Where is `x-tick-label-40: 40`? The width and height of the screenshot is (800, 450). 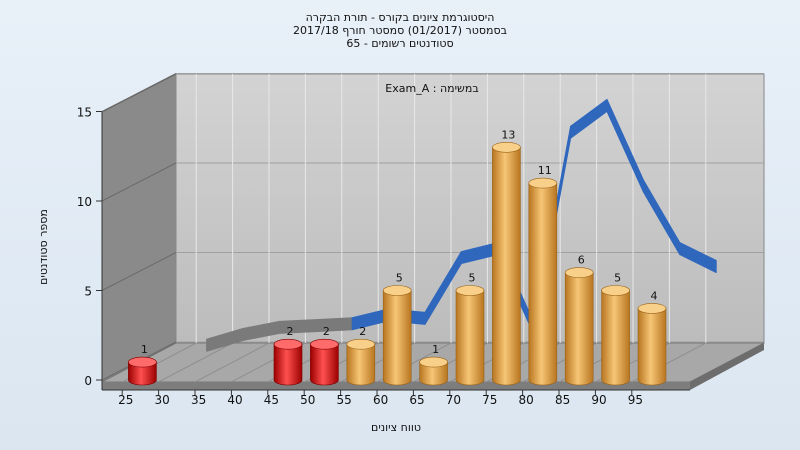 x-tick-label-40: 40 is located at coordinates (234, 400).